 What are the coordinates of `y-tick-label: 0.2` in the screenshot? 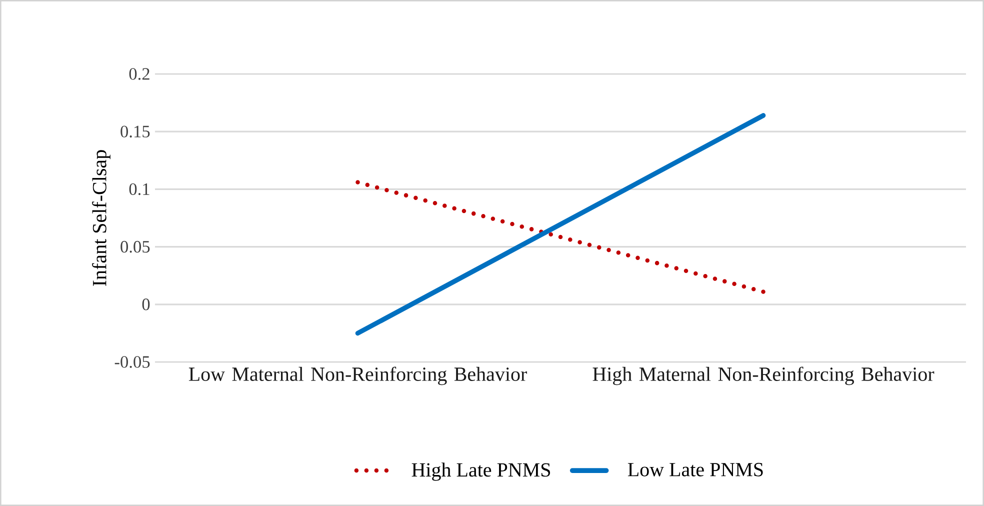 It's located at (139, 74).